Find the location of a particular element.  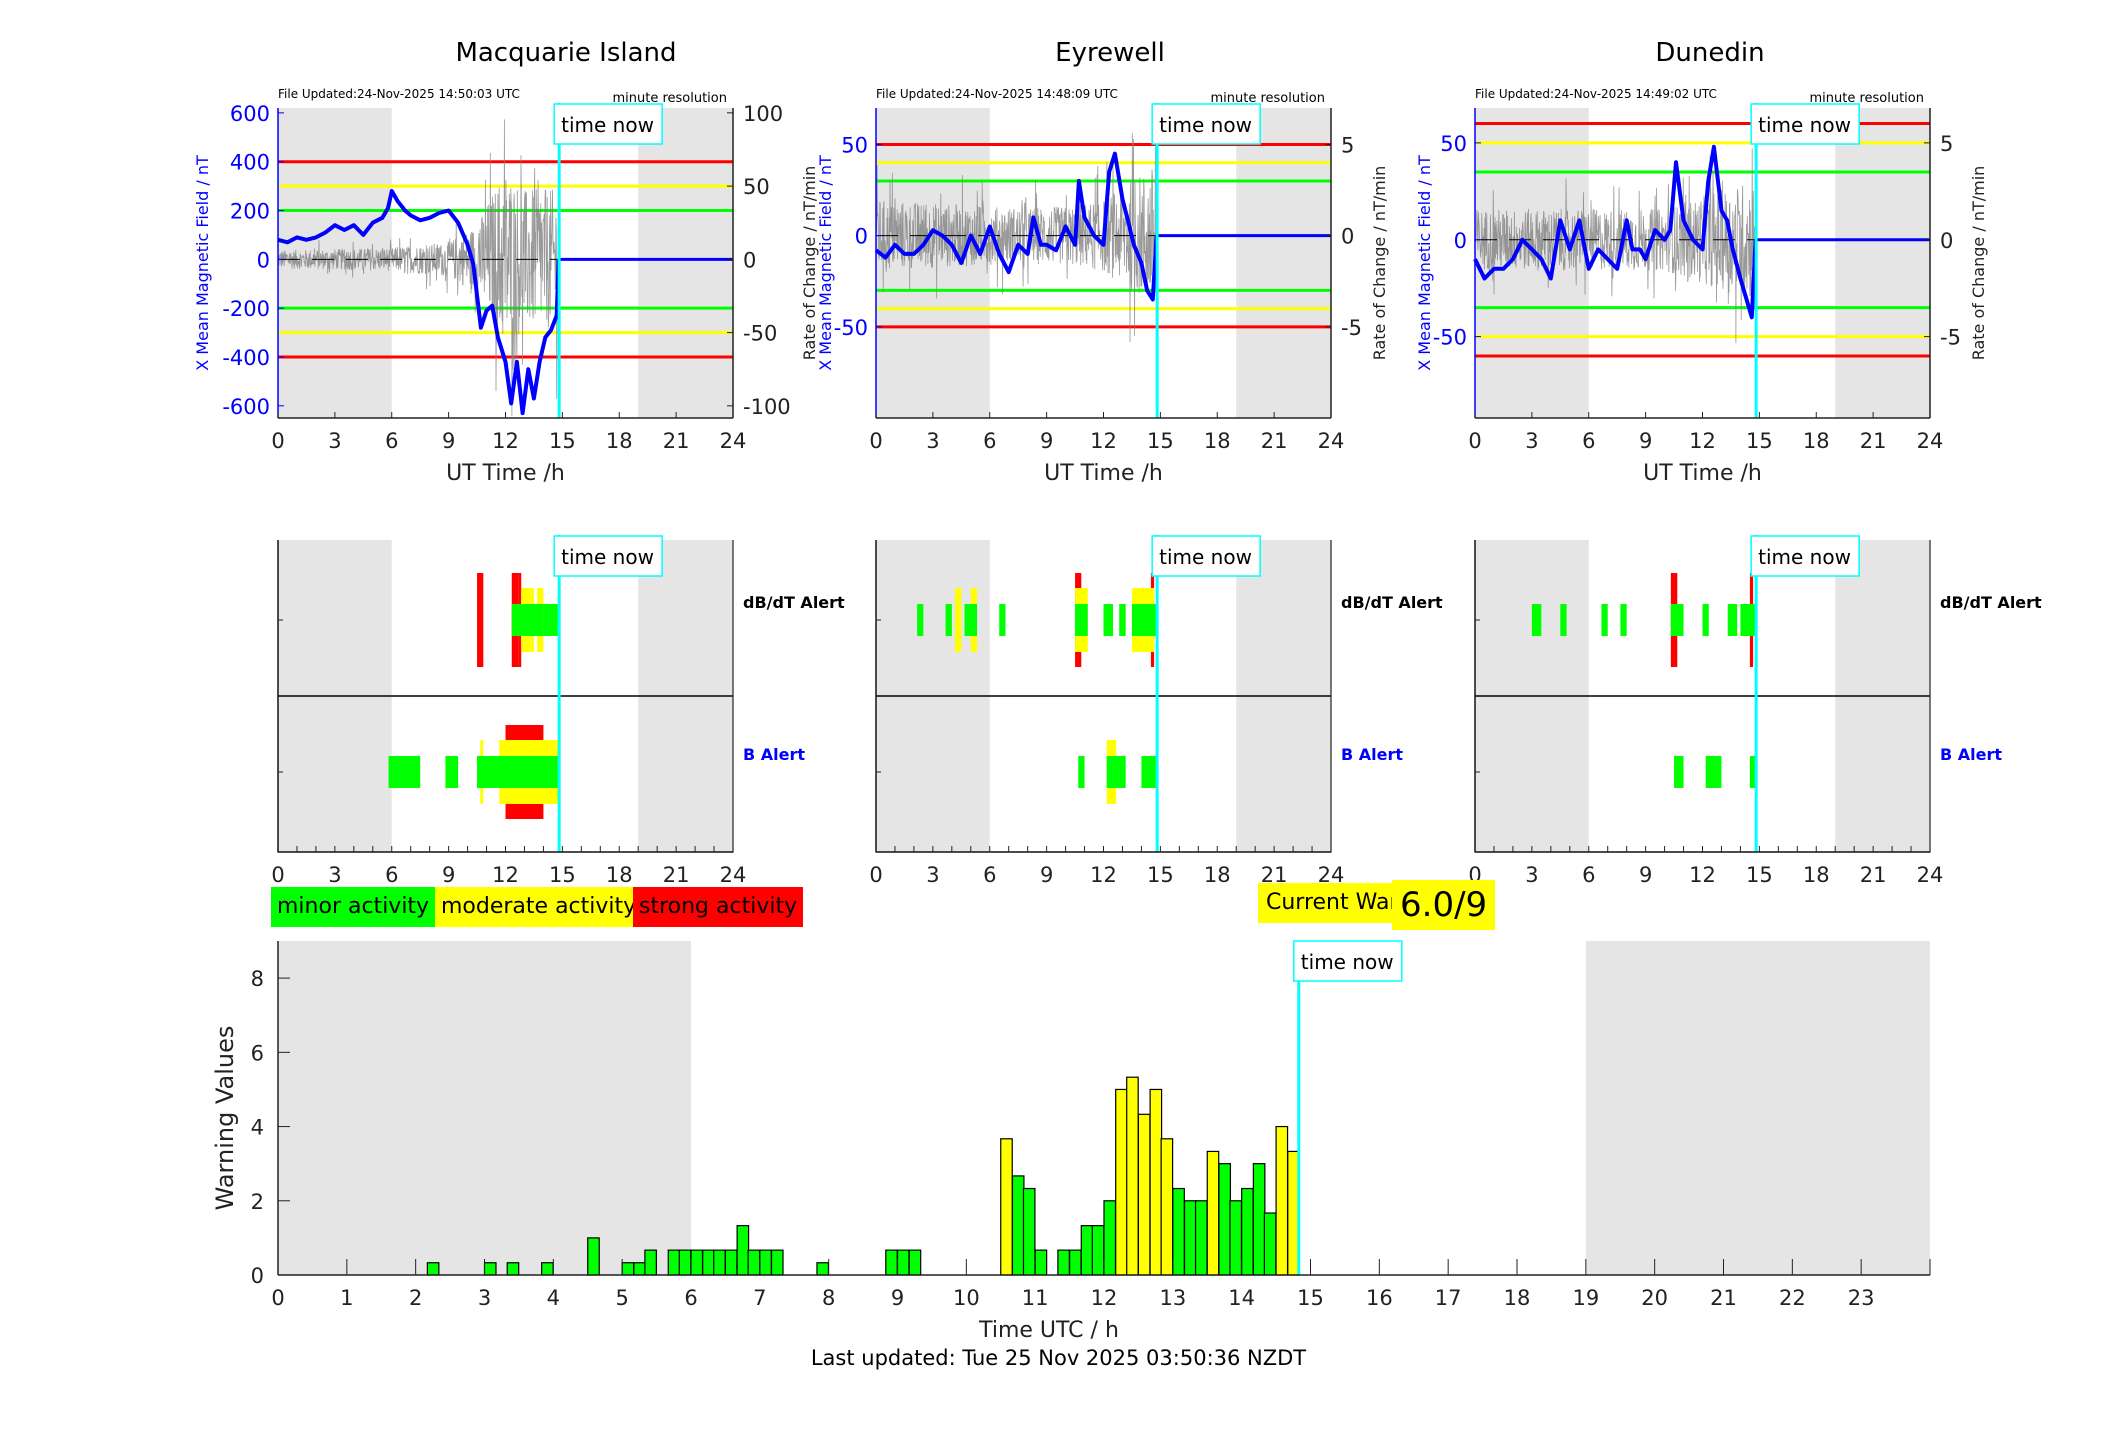

station-title-dunedin: Dunedin is located at coordinates (1710, 53).